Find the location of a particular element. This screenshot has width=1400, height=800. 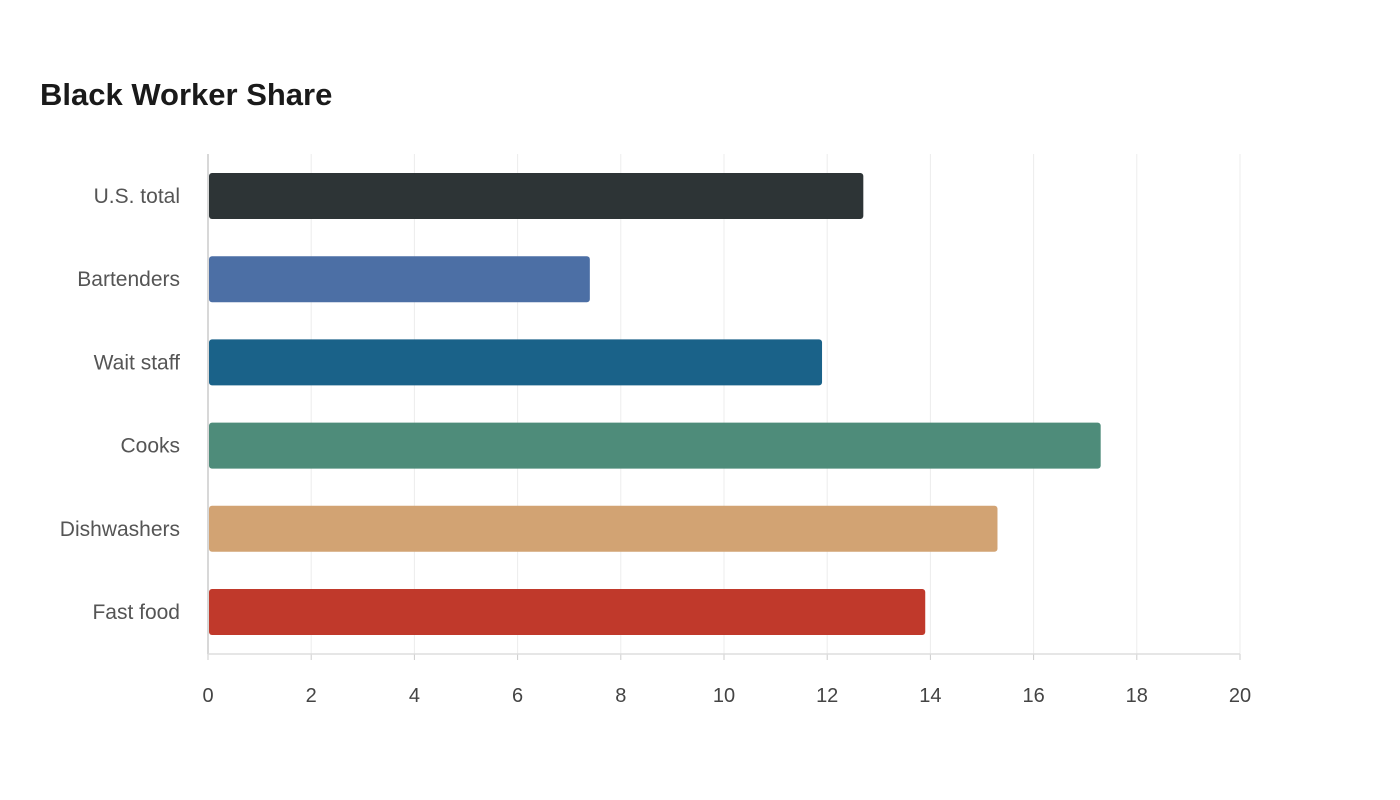

x-tick-label: 16 is located at coordinates (1033, 696).